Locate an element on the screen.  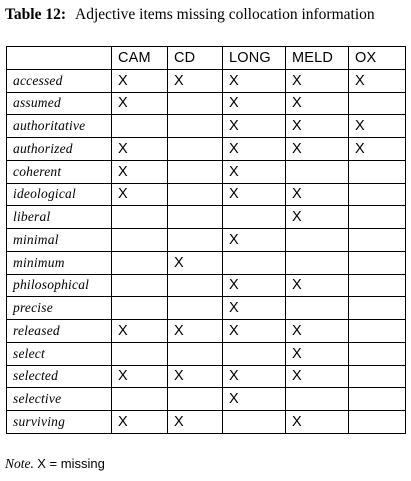
table-row: authoritative X X X is located at coordinates (206, 126).